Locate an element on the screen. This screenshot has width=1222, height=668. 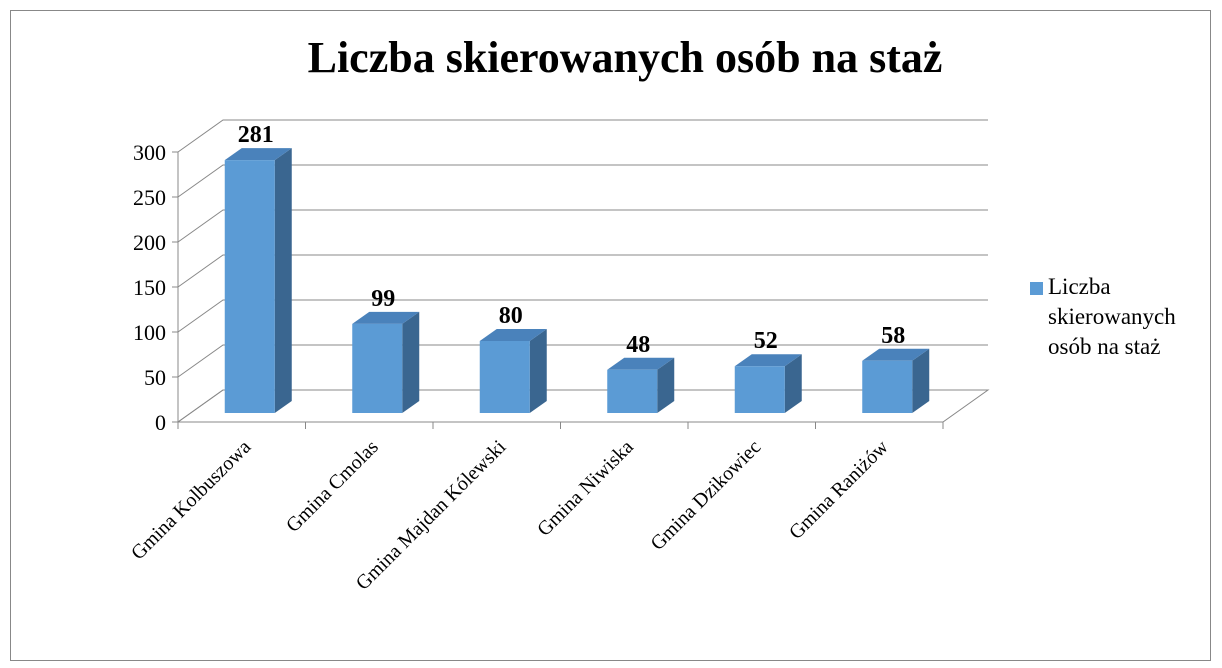
y-tick-label: 50 is located at coordinates (155, 377).